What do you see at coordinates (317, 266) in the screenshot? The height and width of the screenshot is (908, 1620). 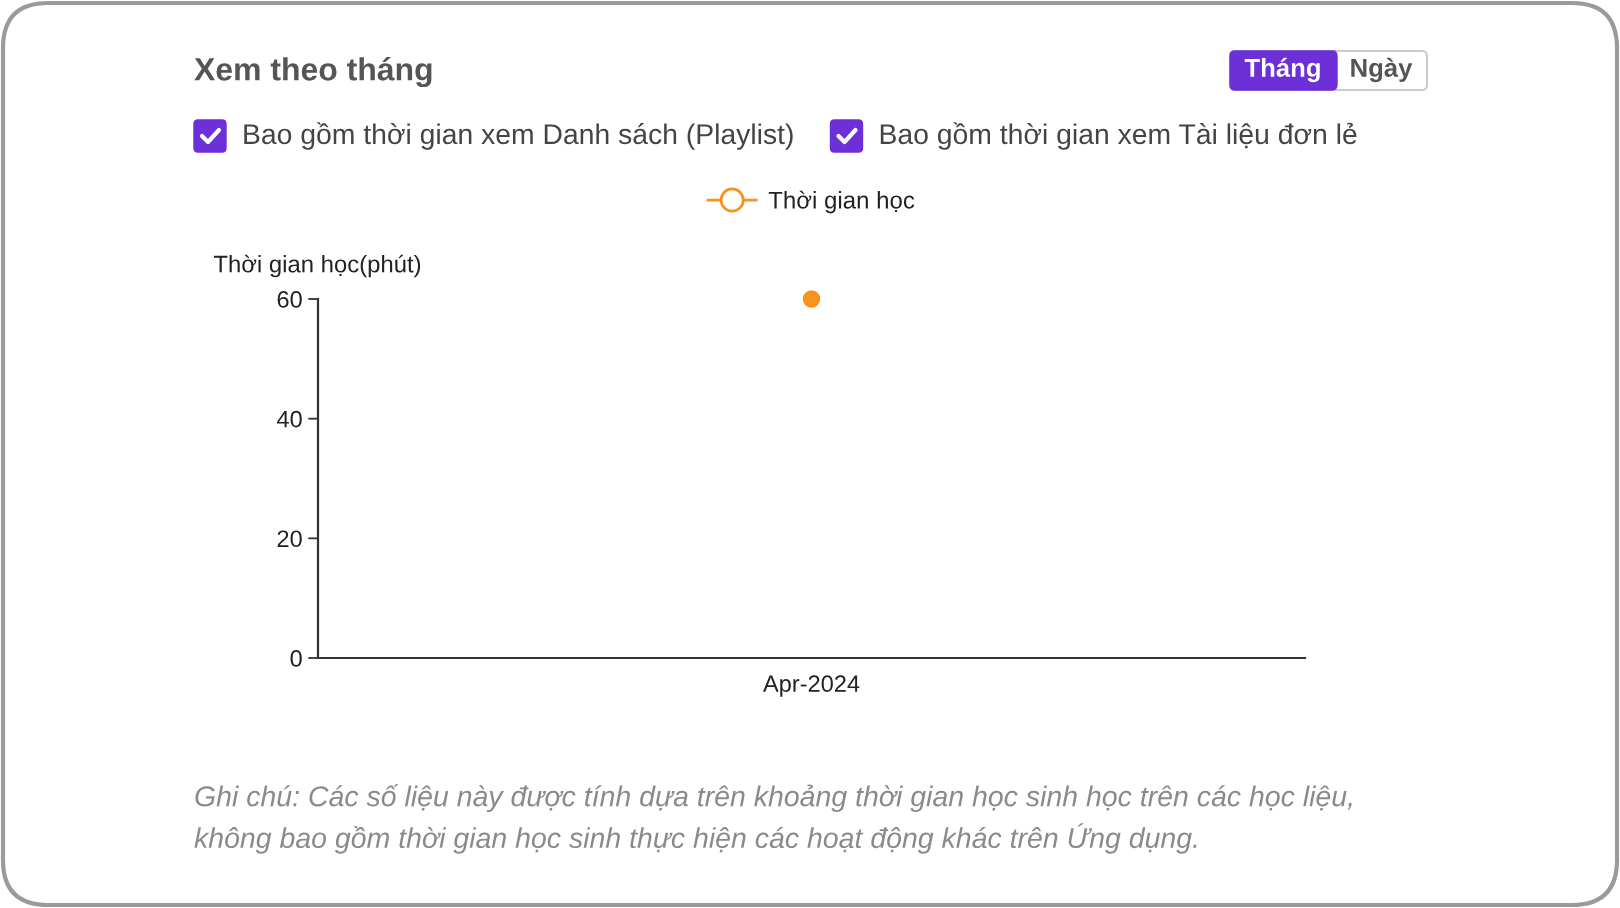 I see `y-axis-title: Thời gian học(phút)` at bounding box center [317, 266].